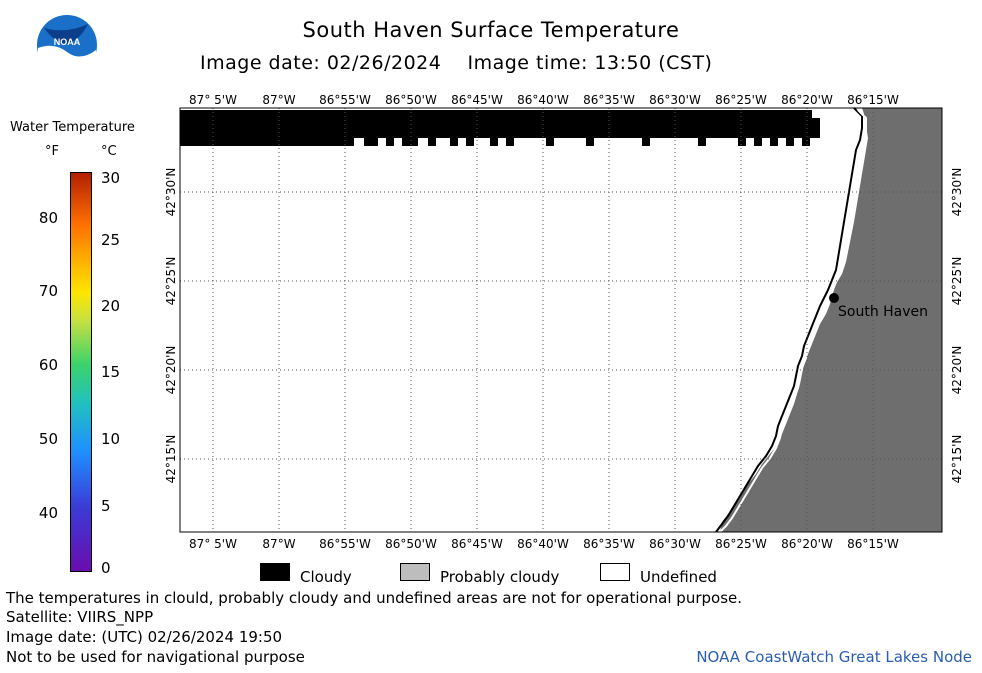 The width and height of the screenshot is (982, 673). Describe the element at coordinates (326, 577) in the screenshot. I see `cloudy-label: Cloudy` at that location.